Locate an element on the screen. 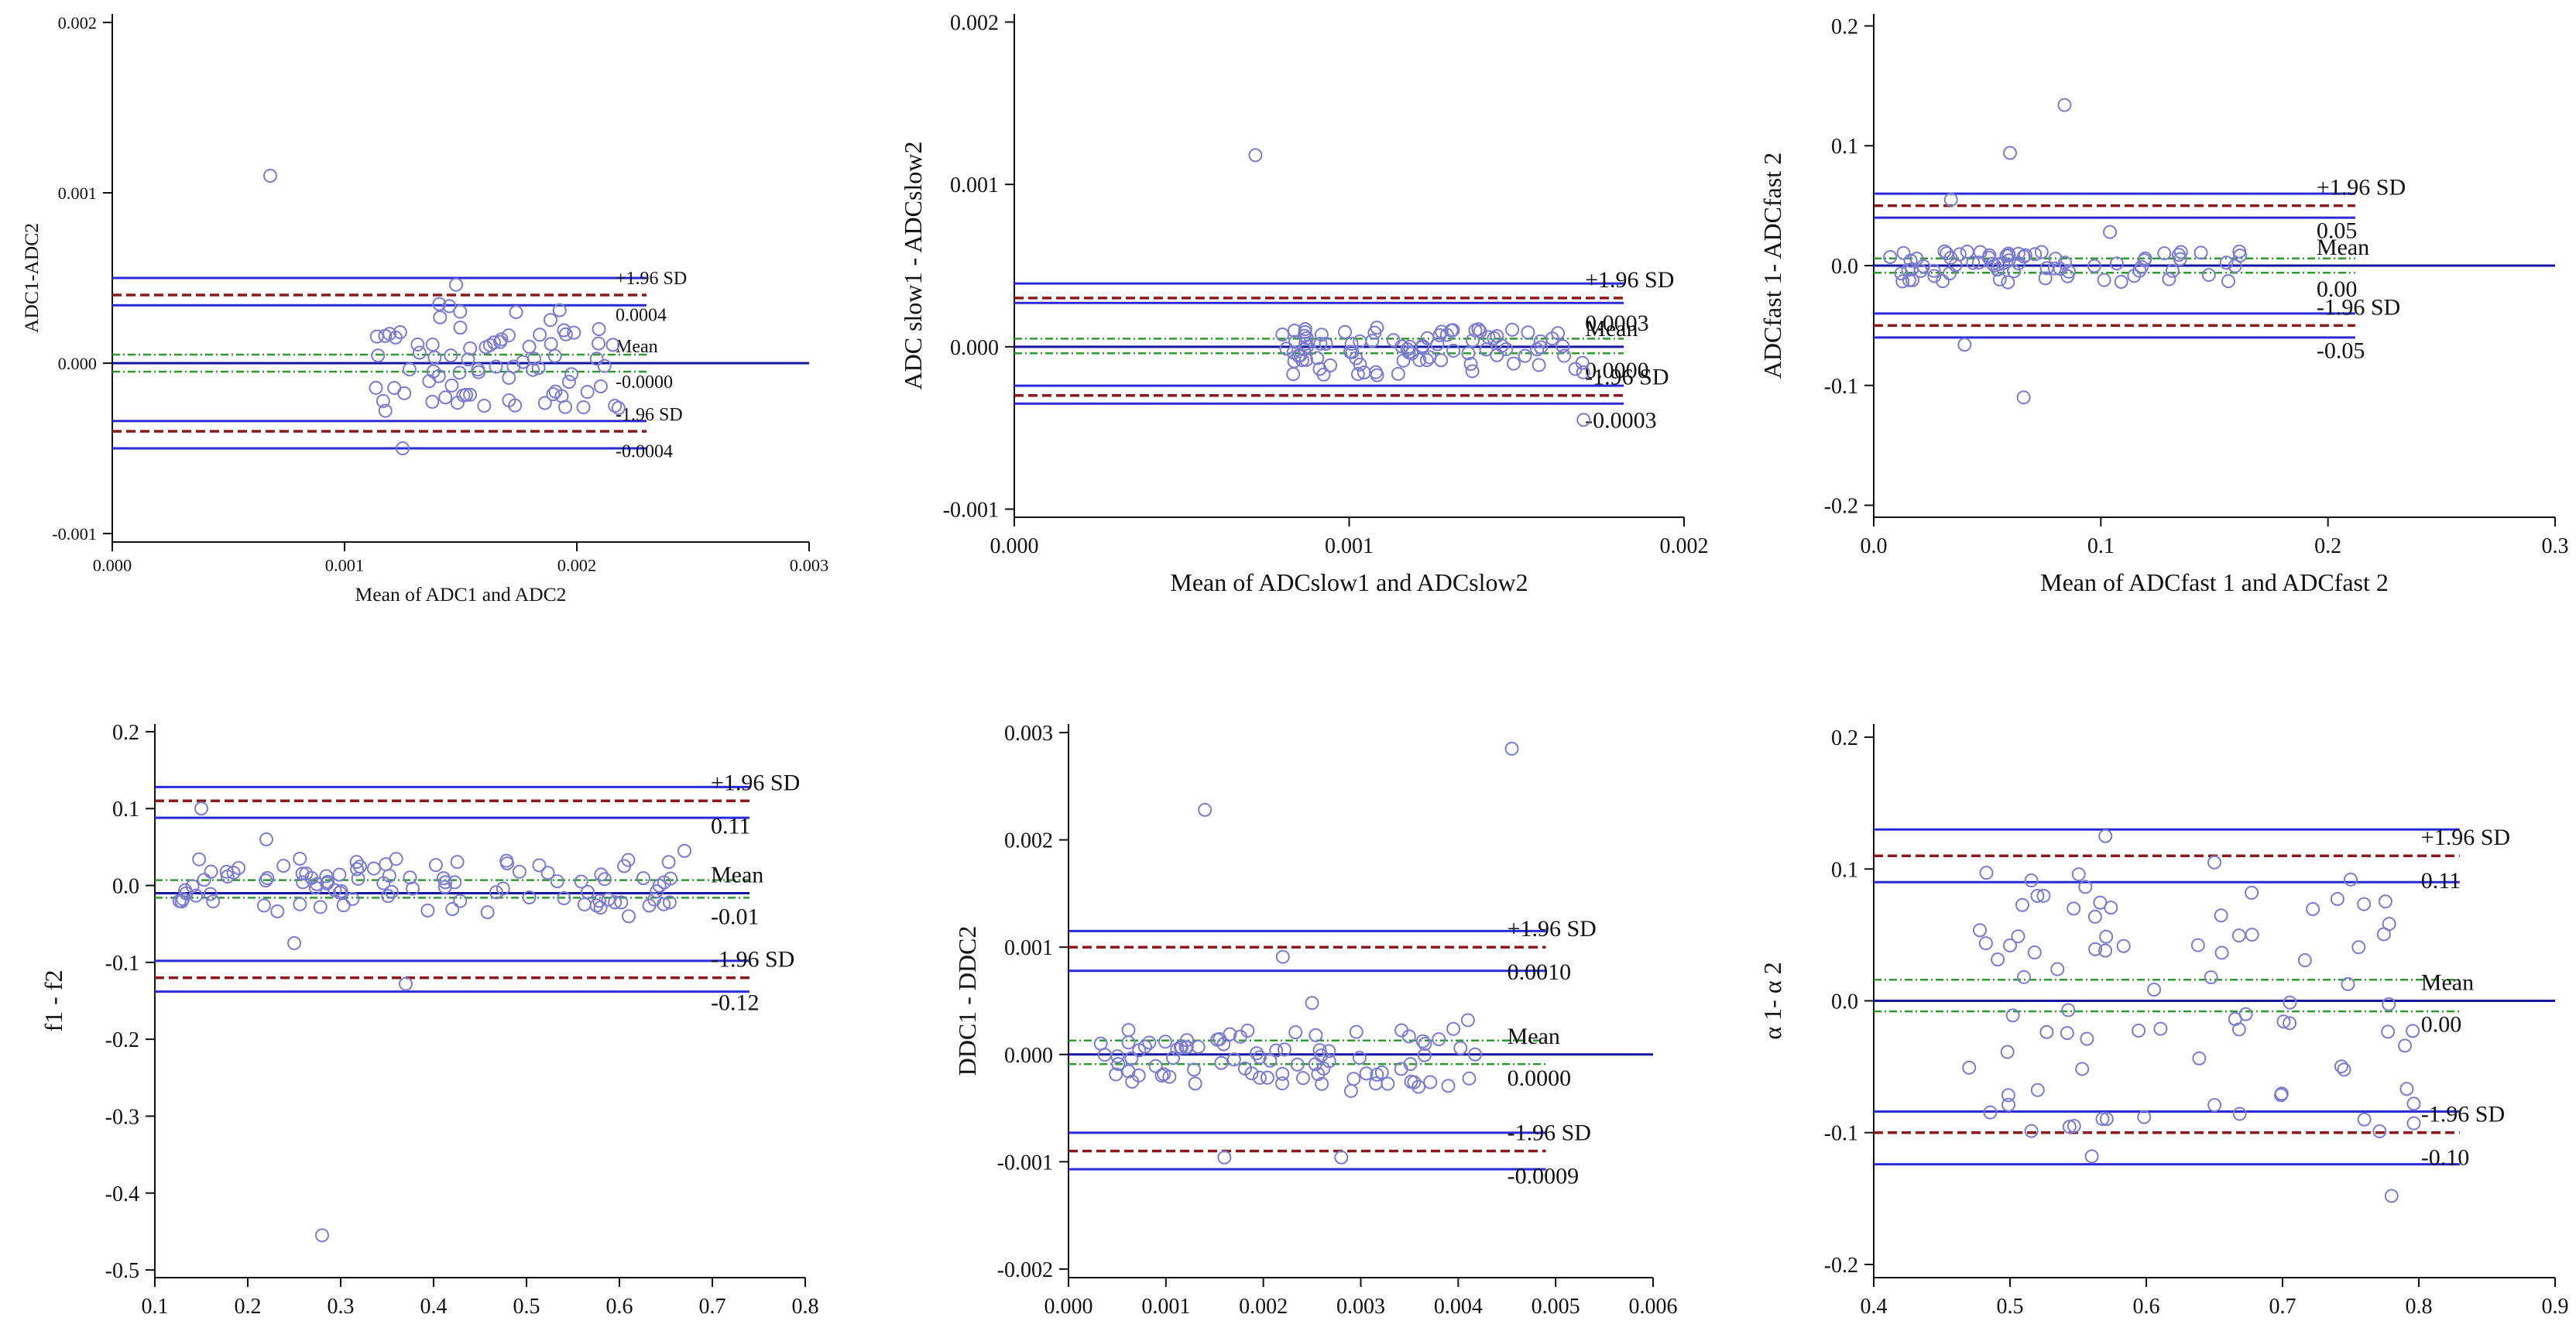 This screenshot has height=1321, width=2576. x-tick-label: 0.9 is located at coordinates (2555, 1307).